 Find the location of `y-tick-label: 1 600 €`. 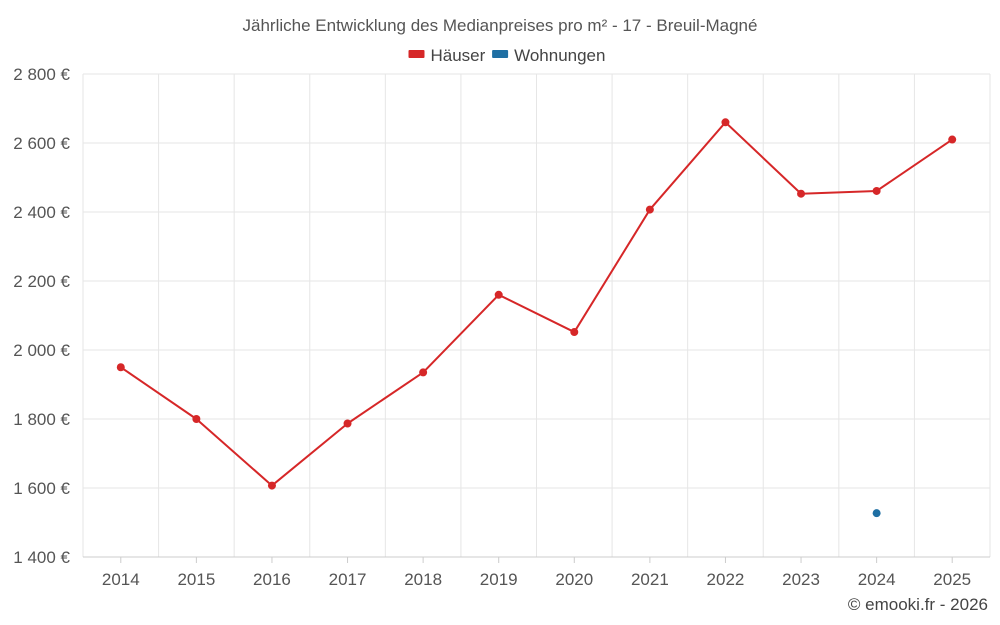

y-tick-label: 1 600 € is located at coordinates (41, 488).